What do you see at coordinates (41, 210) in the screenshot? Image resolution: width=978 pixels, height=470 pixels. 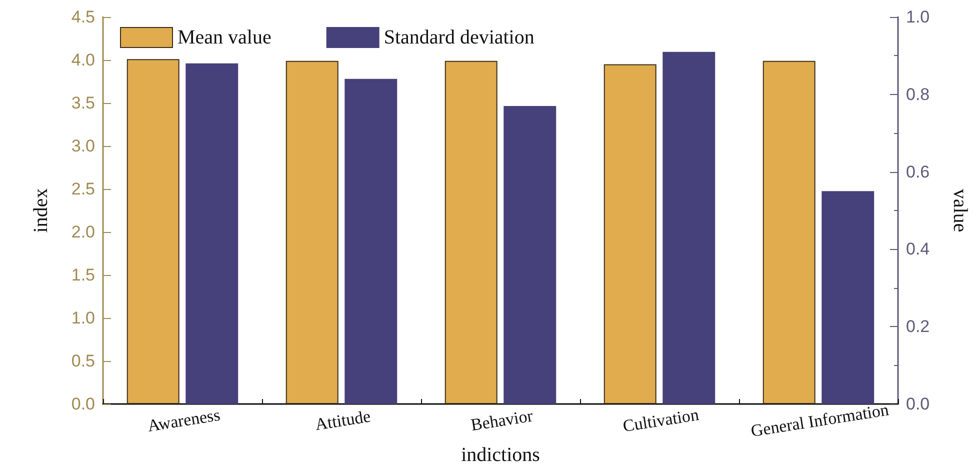 I see `y-axis-title: index` at bounding box center [41, 210].